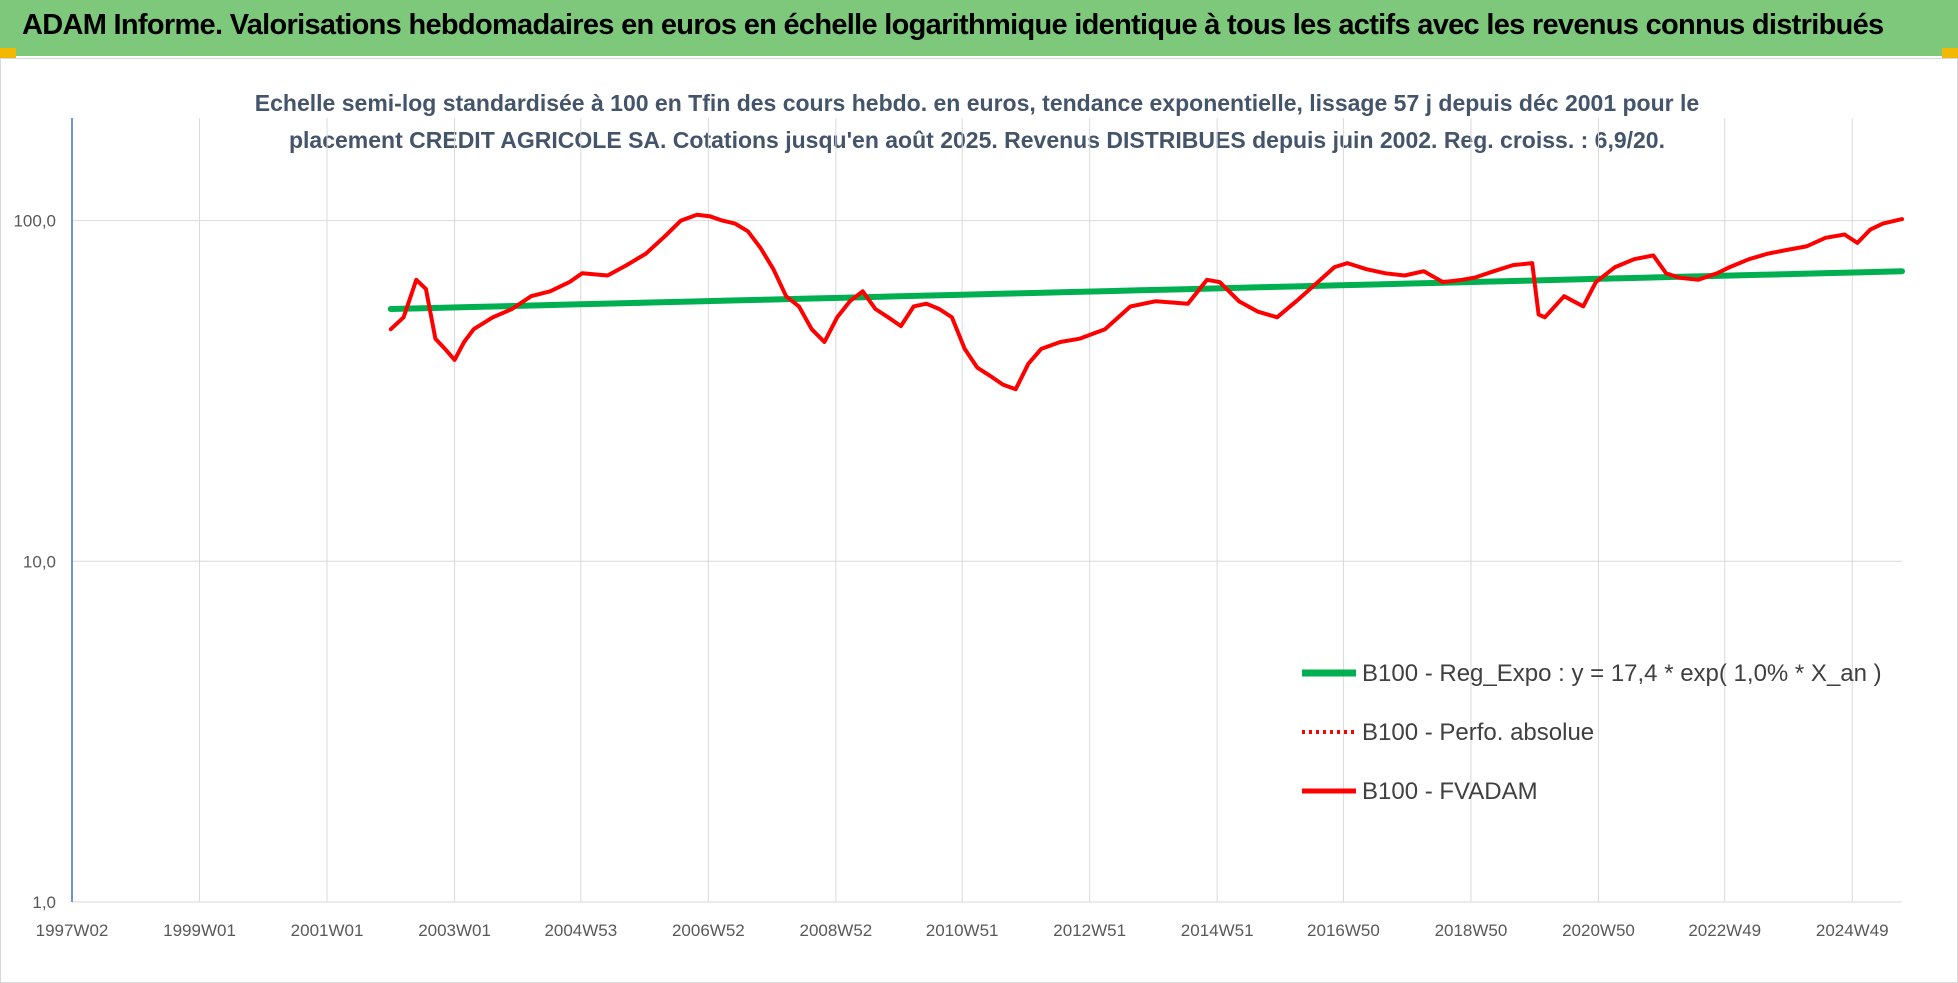  What do you see at coordinates (962, 930) in the screenshot?
I see `x-tick-label: 2010W51` at bounding box center [962, 930].